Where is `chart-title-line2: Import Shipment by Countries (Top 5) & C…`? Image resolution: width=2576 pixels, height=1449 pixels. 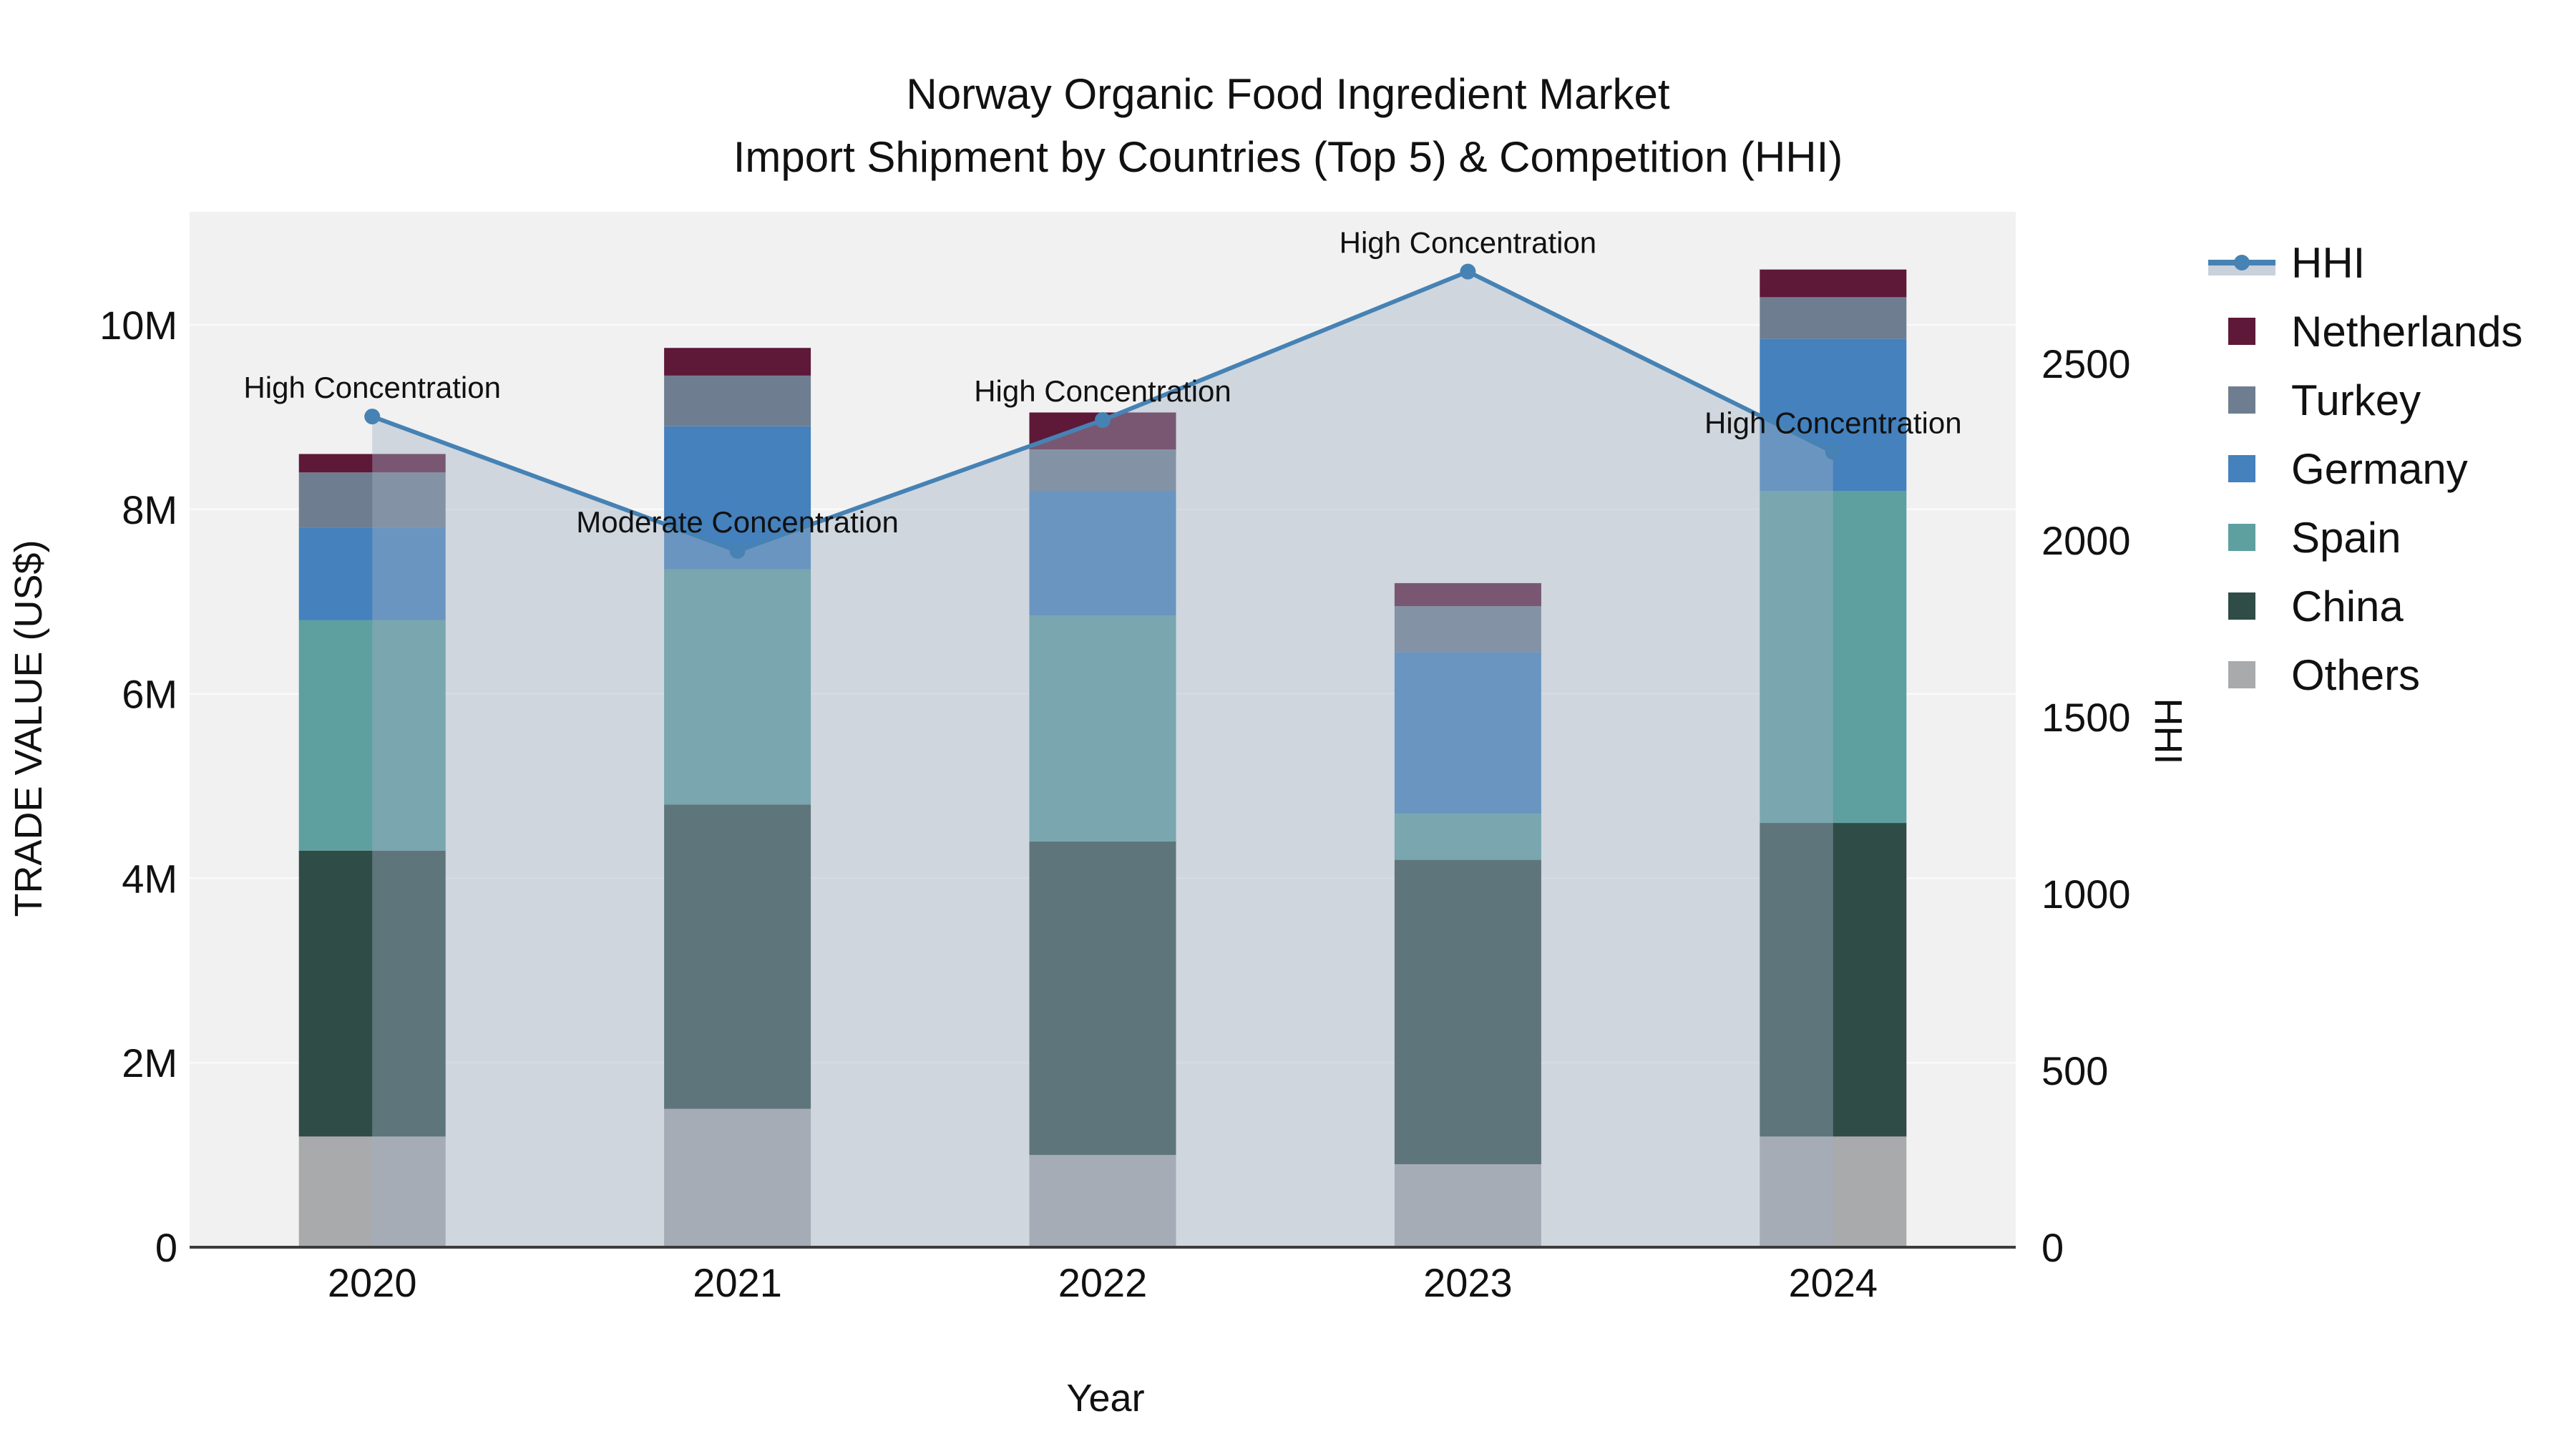 chart-title-line2: Import Shipment by Countries (Top 5) & C… is located at coordinates (1288, 157).